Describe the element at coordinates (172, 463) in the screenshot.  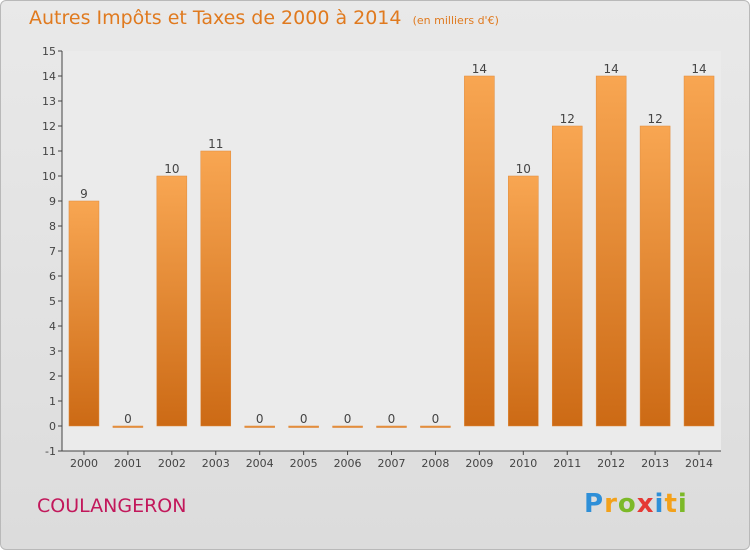
I see `x-tick-label: 2002` at that location.